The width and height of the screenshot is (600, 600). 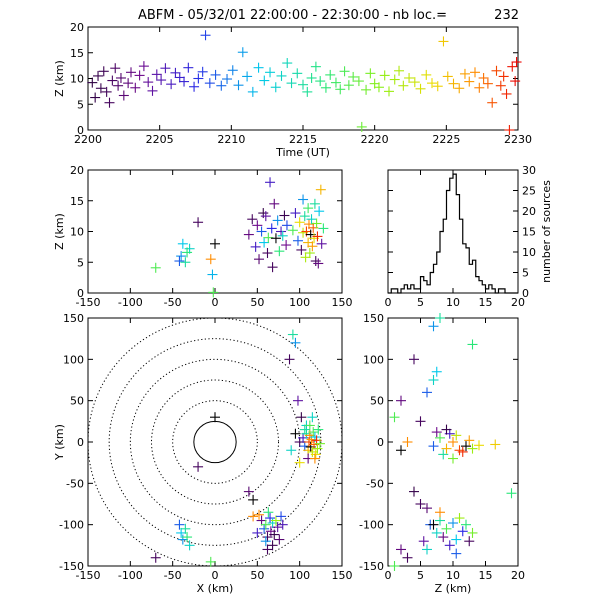 I want to click on x-axis-label: X (km), so click(x=215, y=588).